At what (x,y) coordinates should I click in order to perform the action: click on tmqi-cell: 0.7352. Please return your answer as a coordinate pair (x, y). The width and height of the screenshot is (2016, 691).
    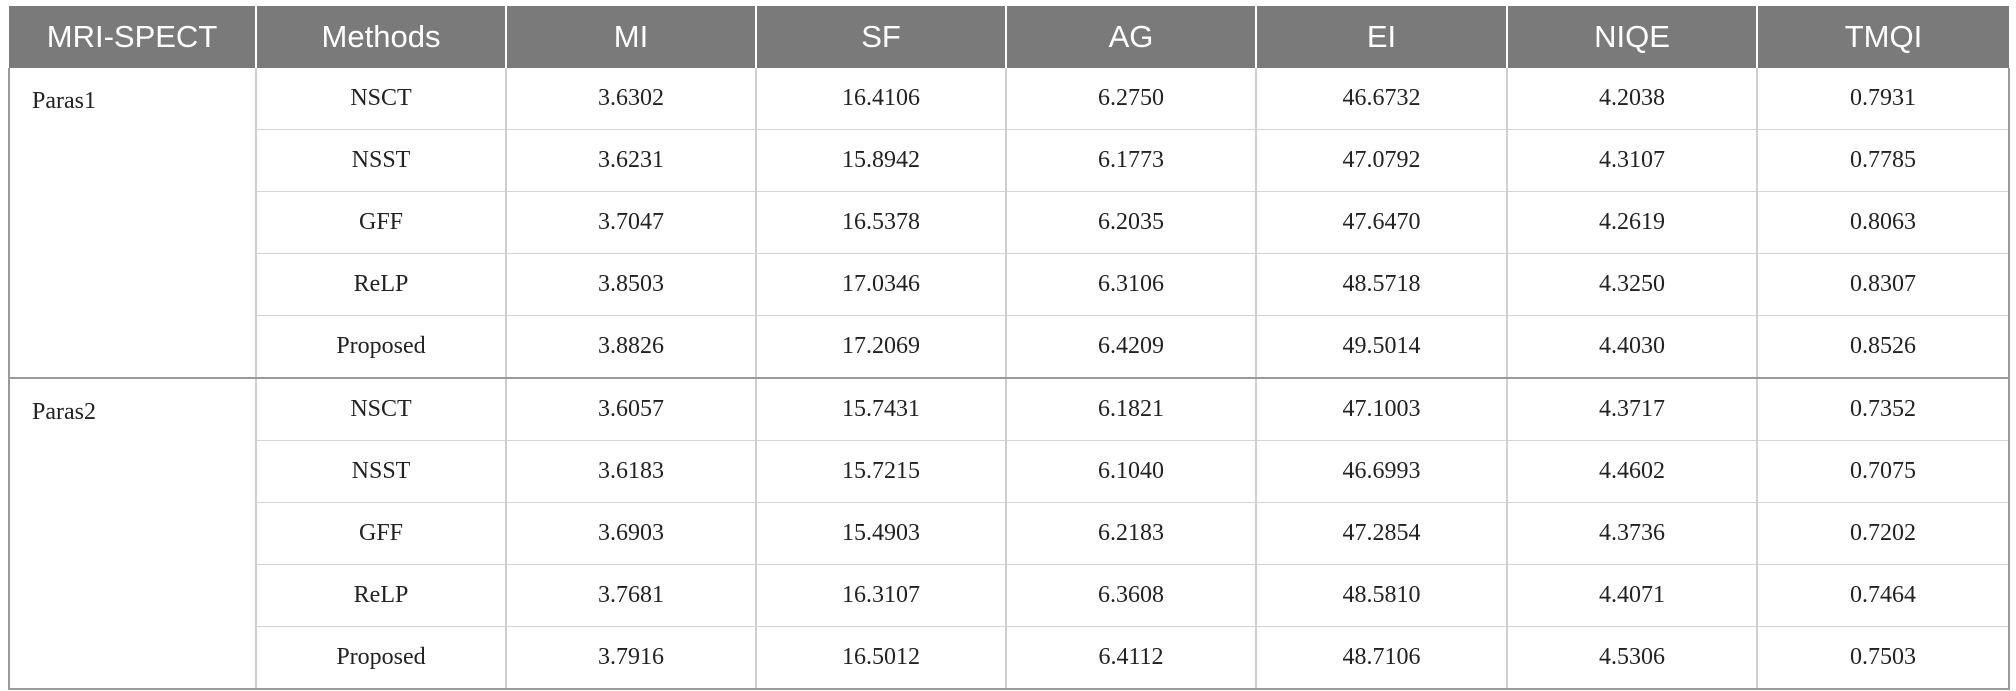
    Looking at the image, I should click on (1883, 409).